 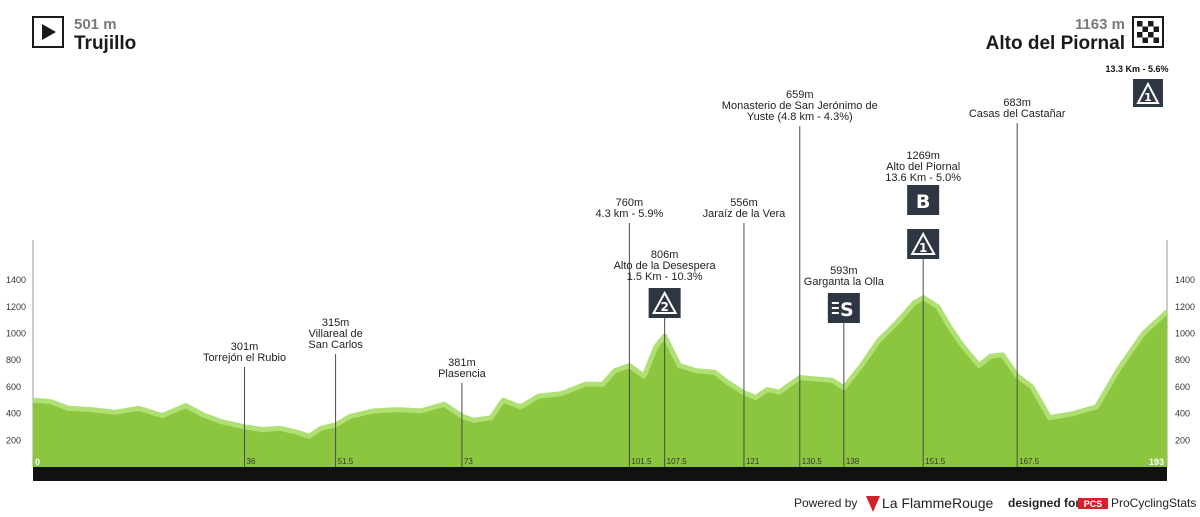 I want to click on y-tick-label-left: 1400, so click(x=16, y=280).